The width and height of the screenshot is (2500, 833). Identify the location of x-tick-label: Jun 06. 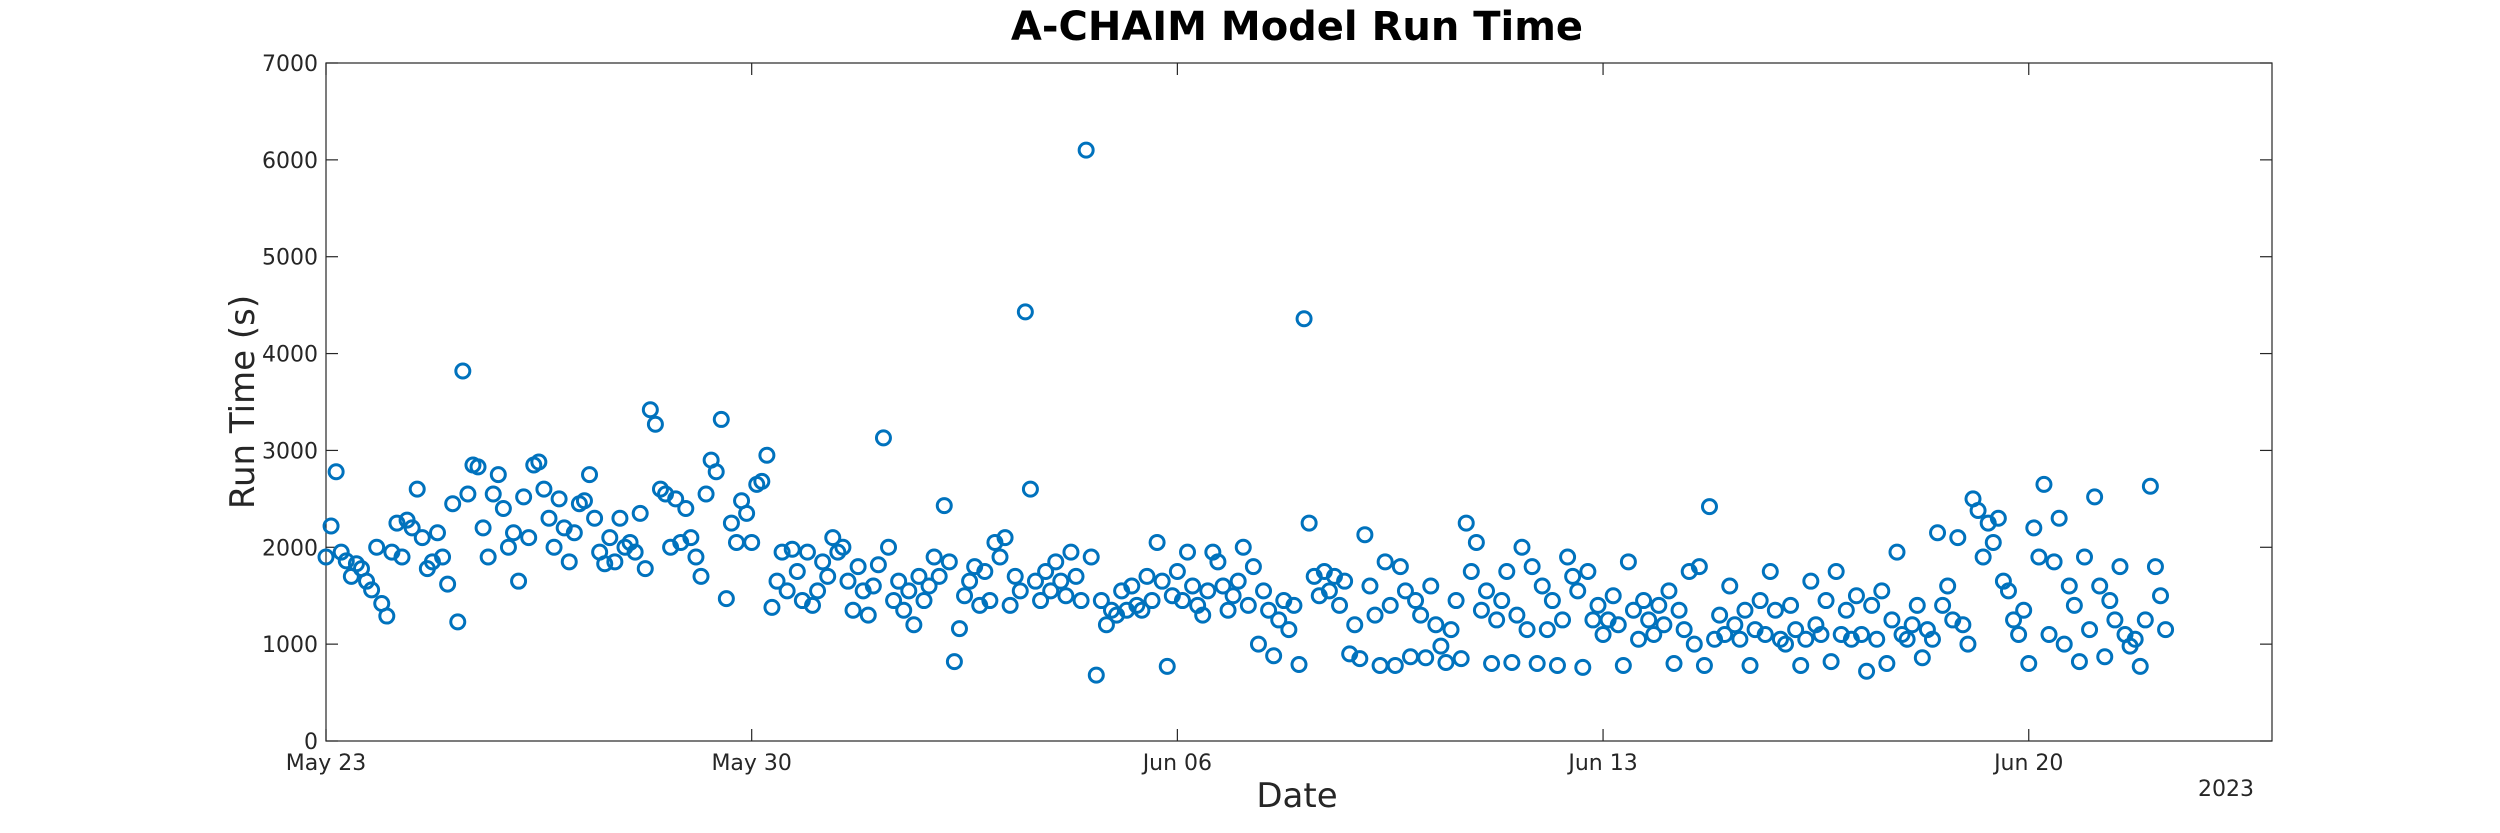
(1176, 763).